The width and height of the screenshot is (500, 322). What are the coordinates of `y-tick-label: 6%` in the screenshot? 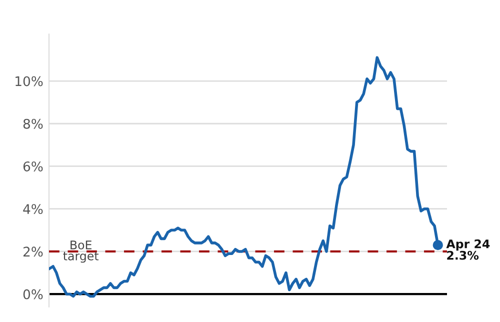 It's located at (33, 166).